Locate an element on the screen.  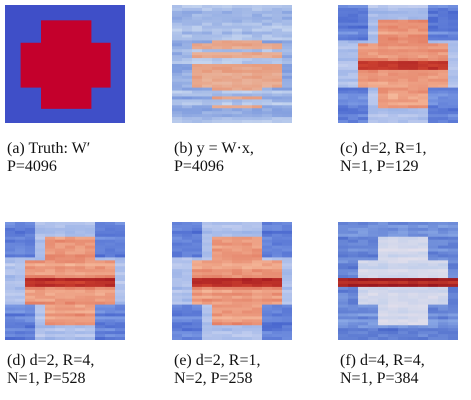
caption: (e) d=2, R=1, N=2, P=258 is located at coordinates (217, 370).